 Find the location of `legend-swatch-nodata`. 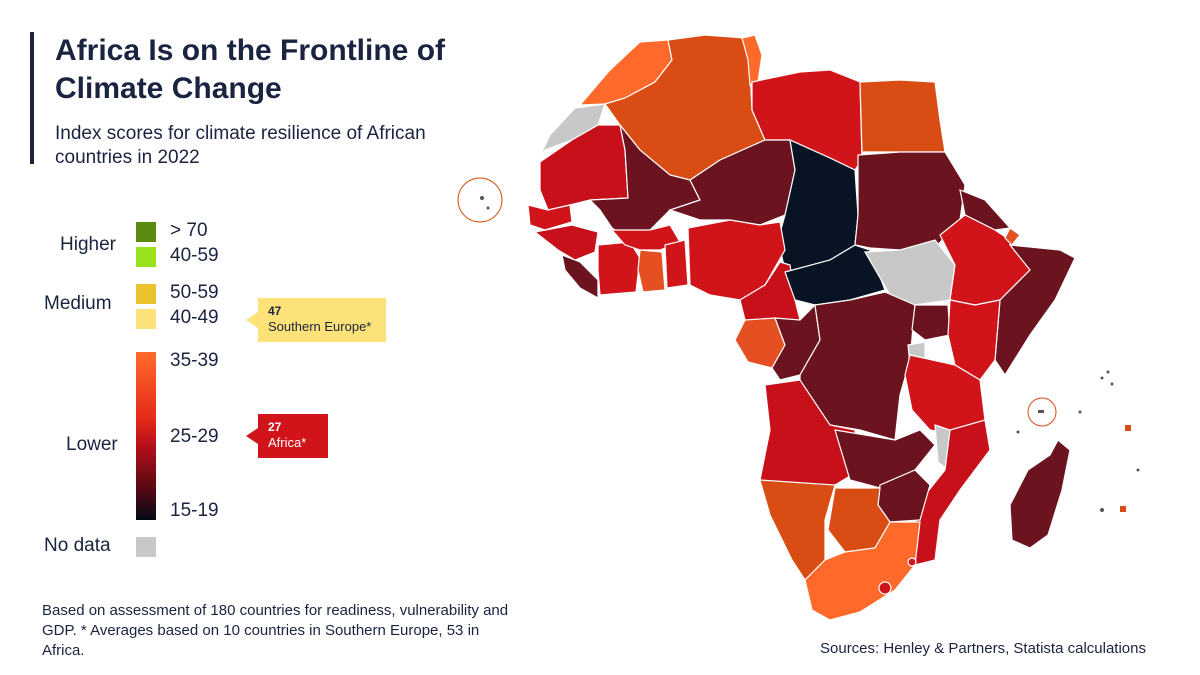

legend-swatch-nodata is located at coordinates (146, 547).